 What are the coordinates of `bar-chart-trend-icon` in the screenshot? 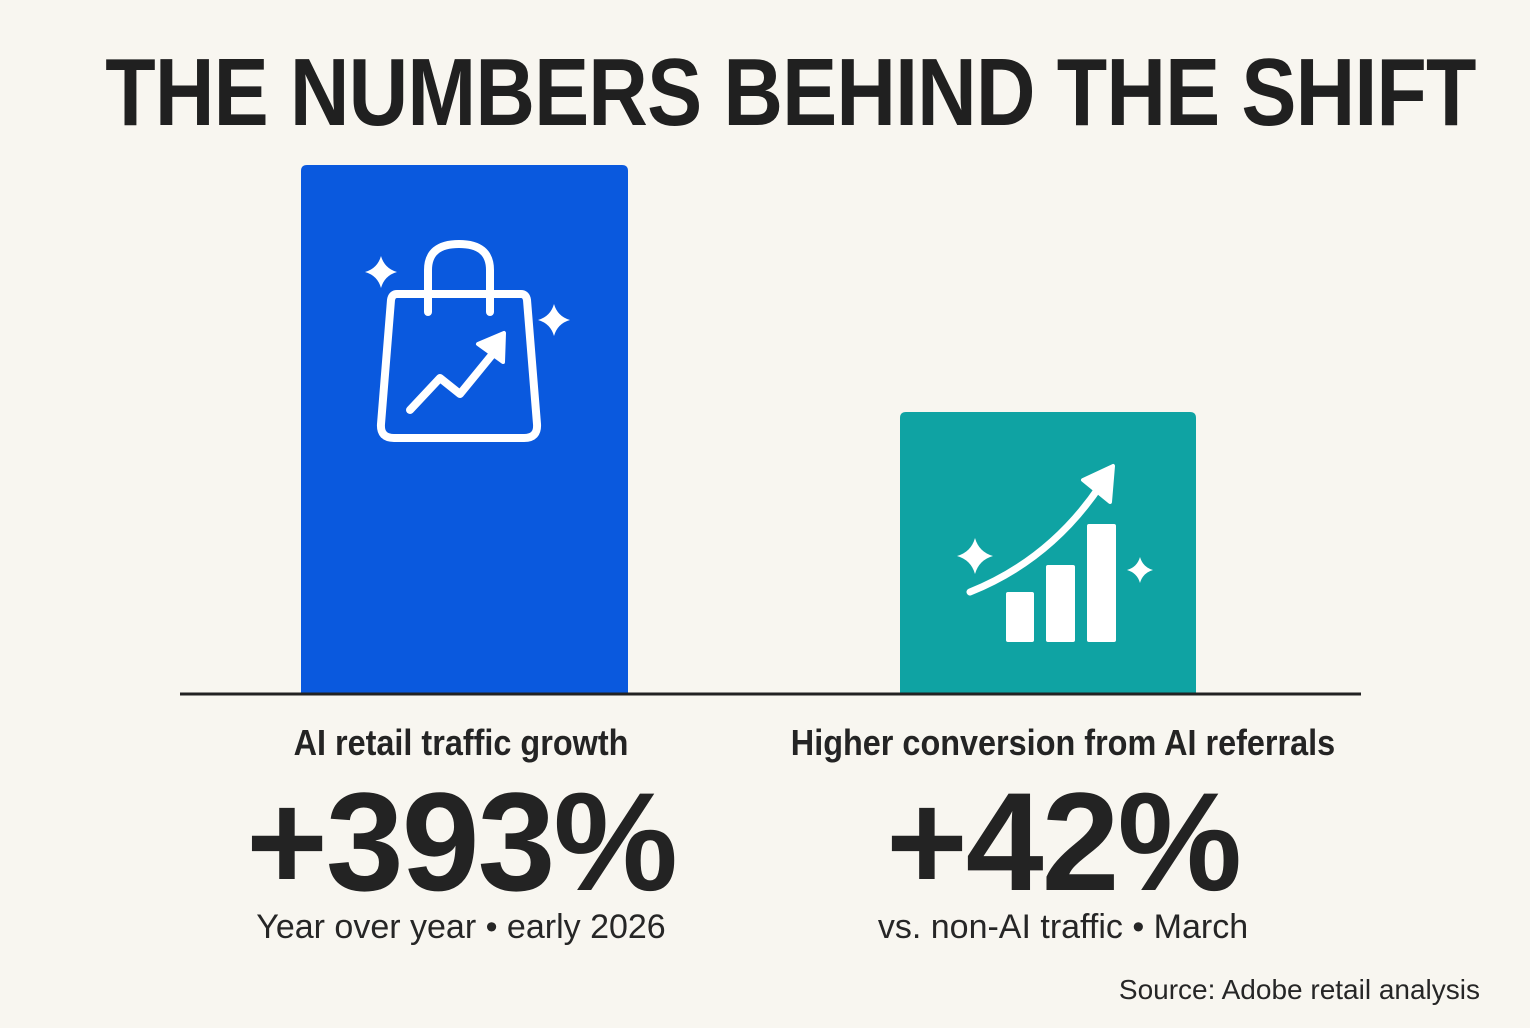 It's located at (1055, 553).